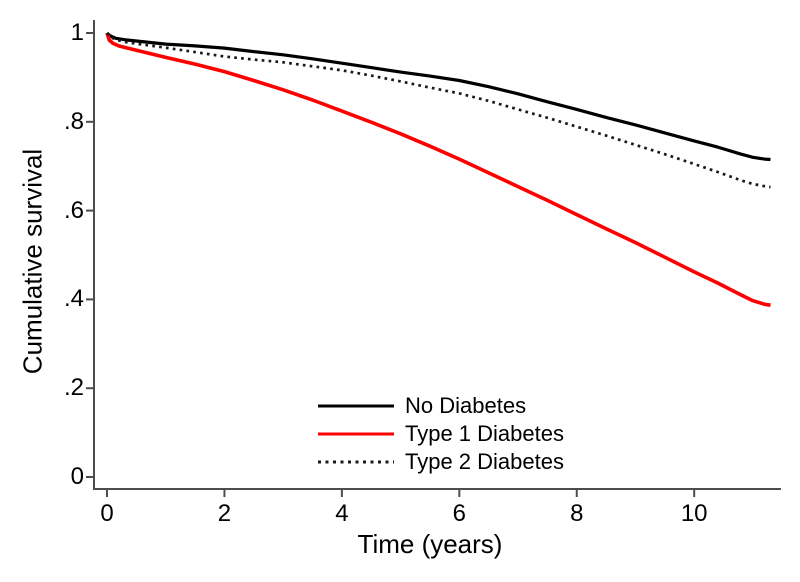 Image resolution: width=800 pixels, height=582 pixels. I want to click on x-axis-title: Time (years), so click(430, 544).